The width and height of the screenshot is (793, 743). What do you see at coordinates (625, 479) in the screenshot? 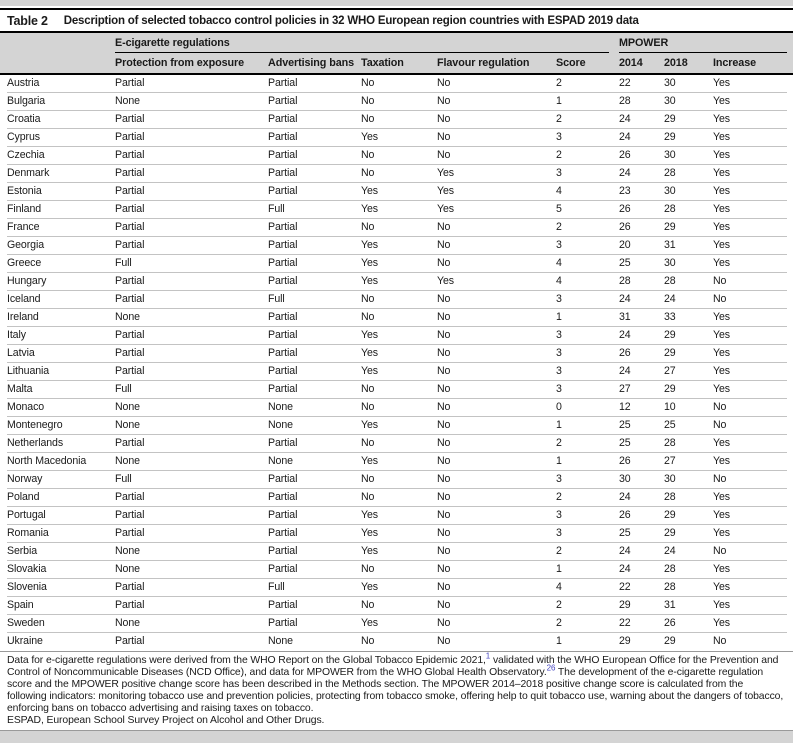
I see `cell-2014: 30` at bounding box center [625, 479].